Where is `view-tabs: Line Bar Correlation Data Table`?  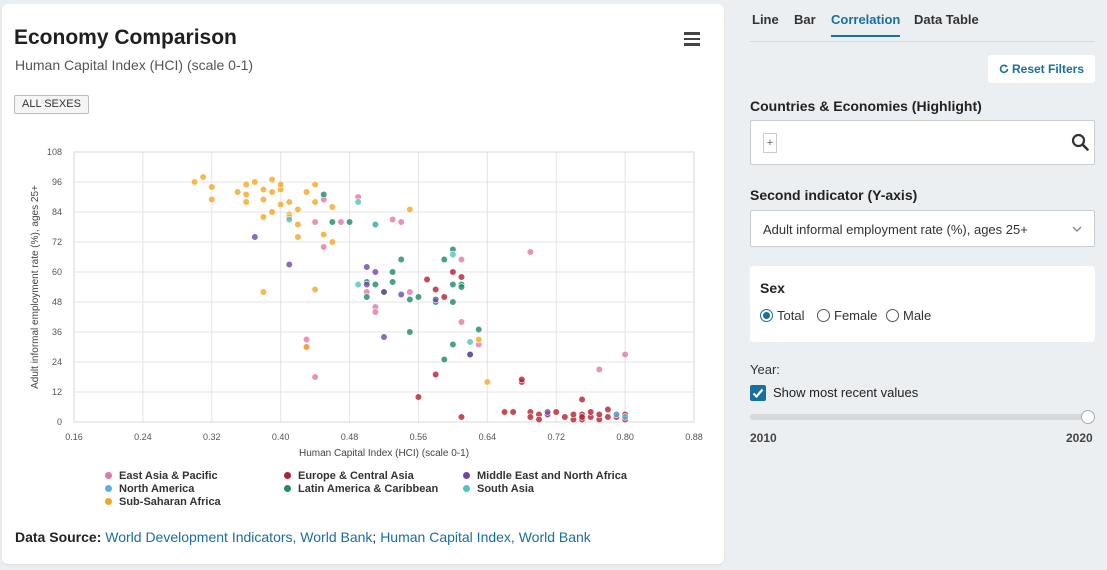
view-tabs: Line Bar Correlation Data Table is located at coordinates (922, 21).